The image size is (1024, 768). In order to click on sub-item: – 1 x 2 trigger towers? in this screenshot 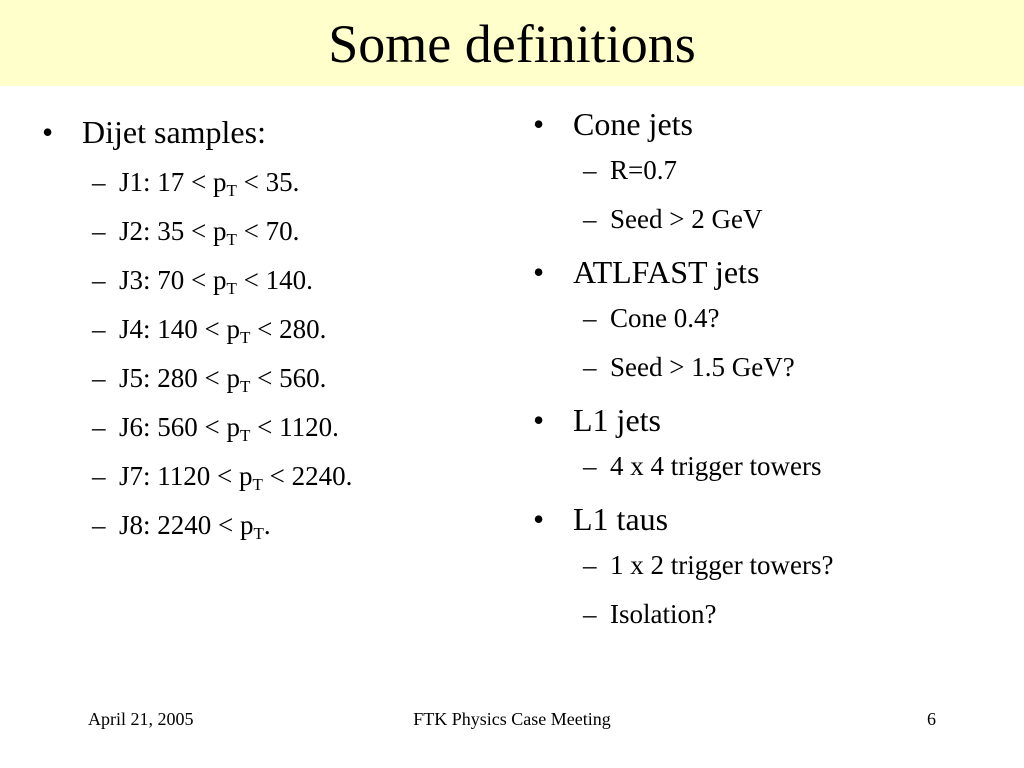, I will do `click(768, 565)`.